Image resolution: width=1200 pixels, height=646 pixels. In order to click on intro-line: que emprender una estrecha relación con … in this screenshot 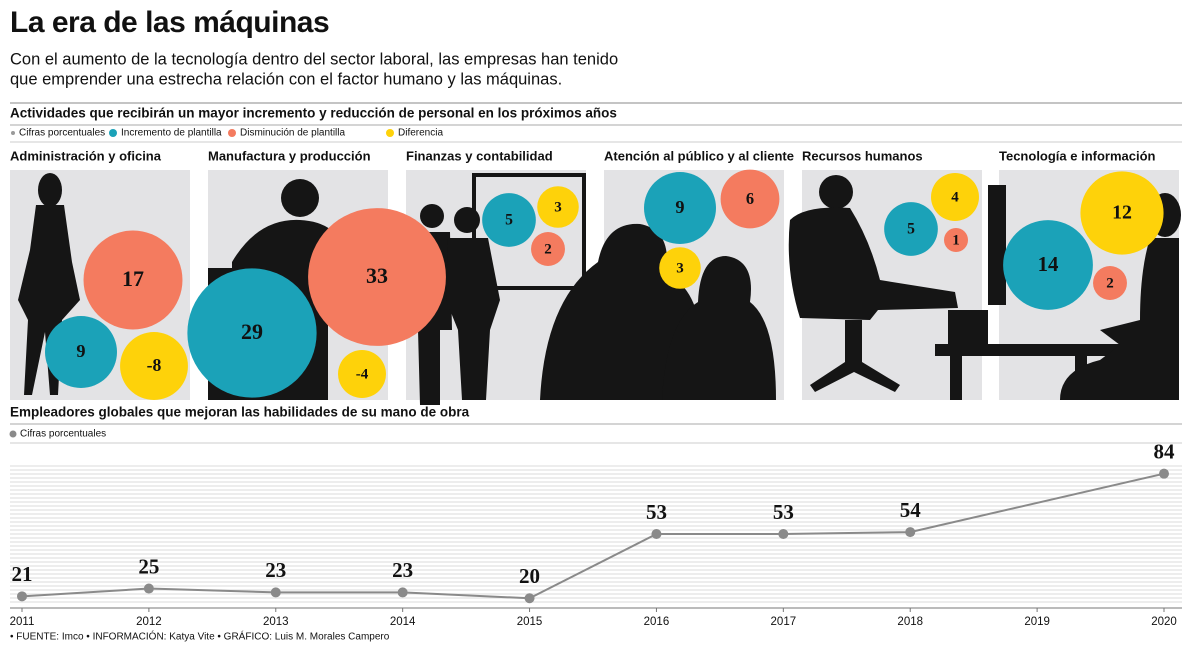, I will do `click(286, 79)`.